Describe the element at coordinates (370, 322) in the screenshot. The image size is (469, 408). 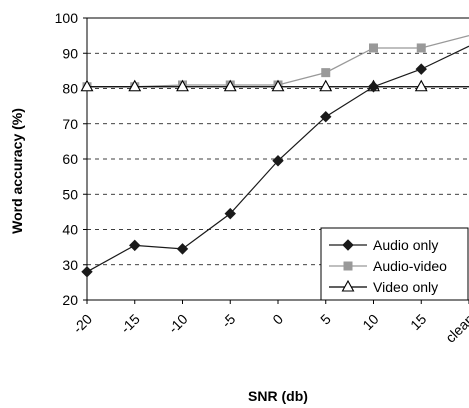
I see `x-tick-label: 10` at that location.